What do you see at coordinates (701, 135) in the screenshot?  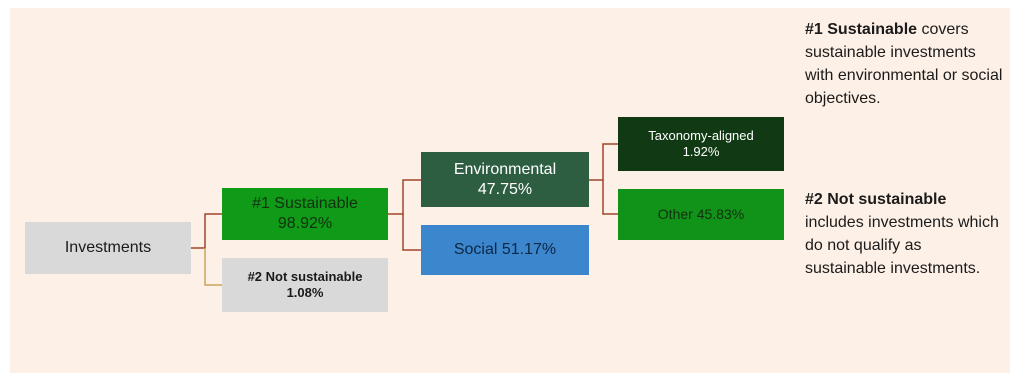 I see `taxonomy-aligned-title: Taxonomy-aligned` at bounding box center [701, 135].